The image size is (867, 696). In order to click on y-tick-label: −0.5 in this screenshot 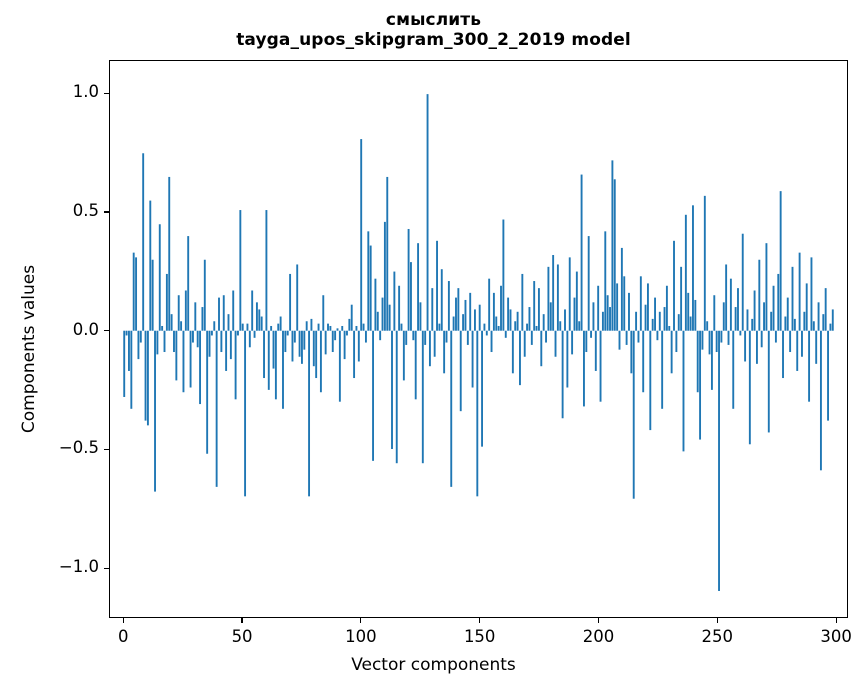, I will do `click(78, 448)`.